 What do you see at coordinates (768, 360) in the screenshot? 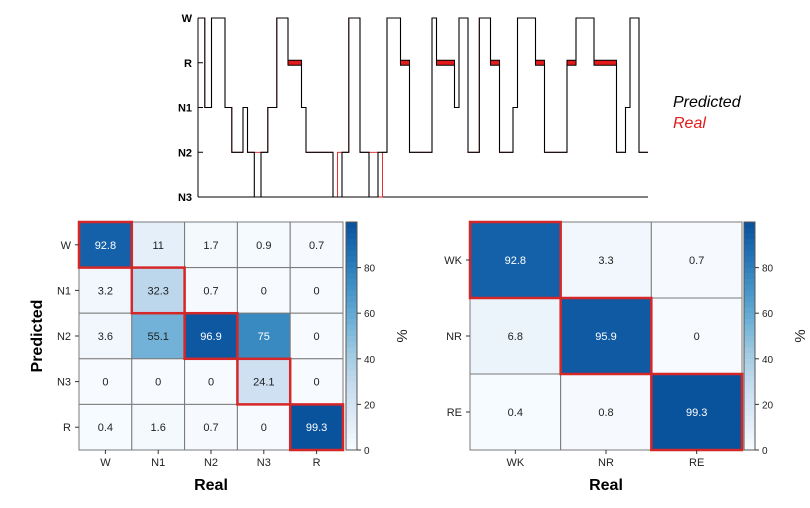
I see `colorbar-tick-label: 40` at bounding box center [768, 360].